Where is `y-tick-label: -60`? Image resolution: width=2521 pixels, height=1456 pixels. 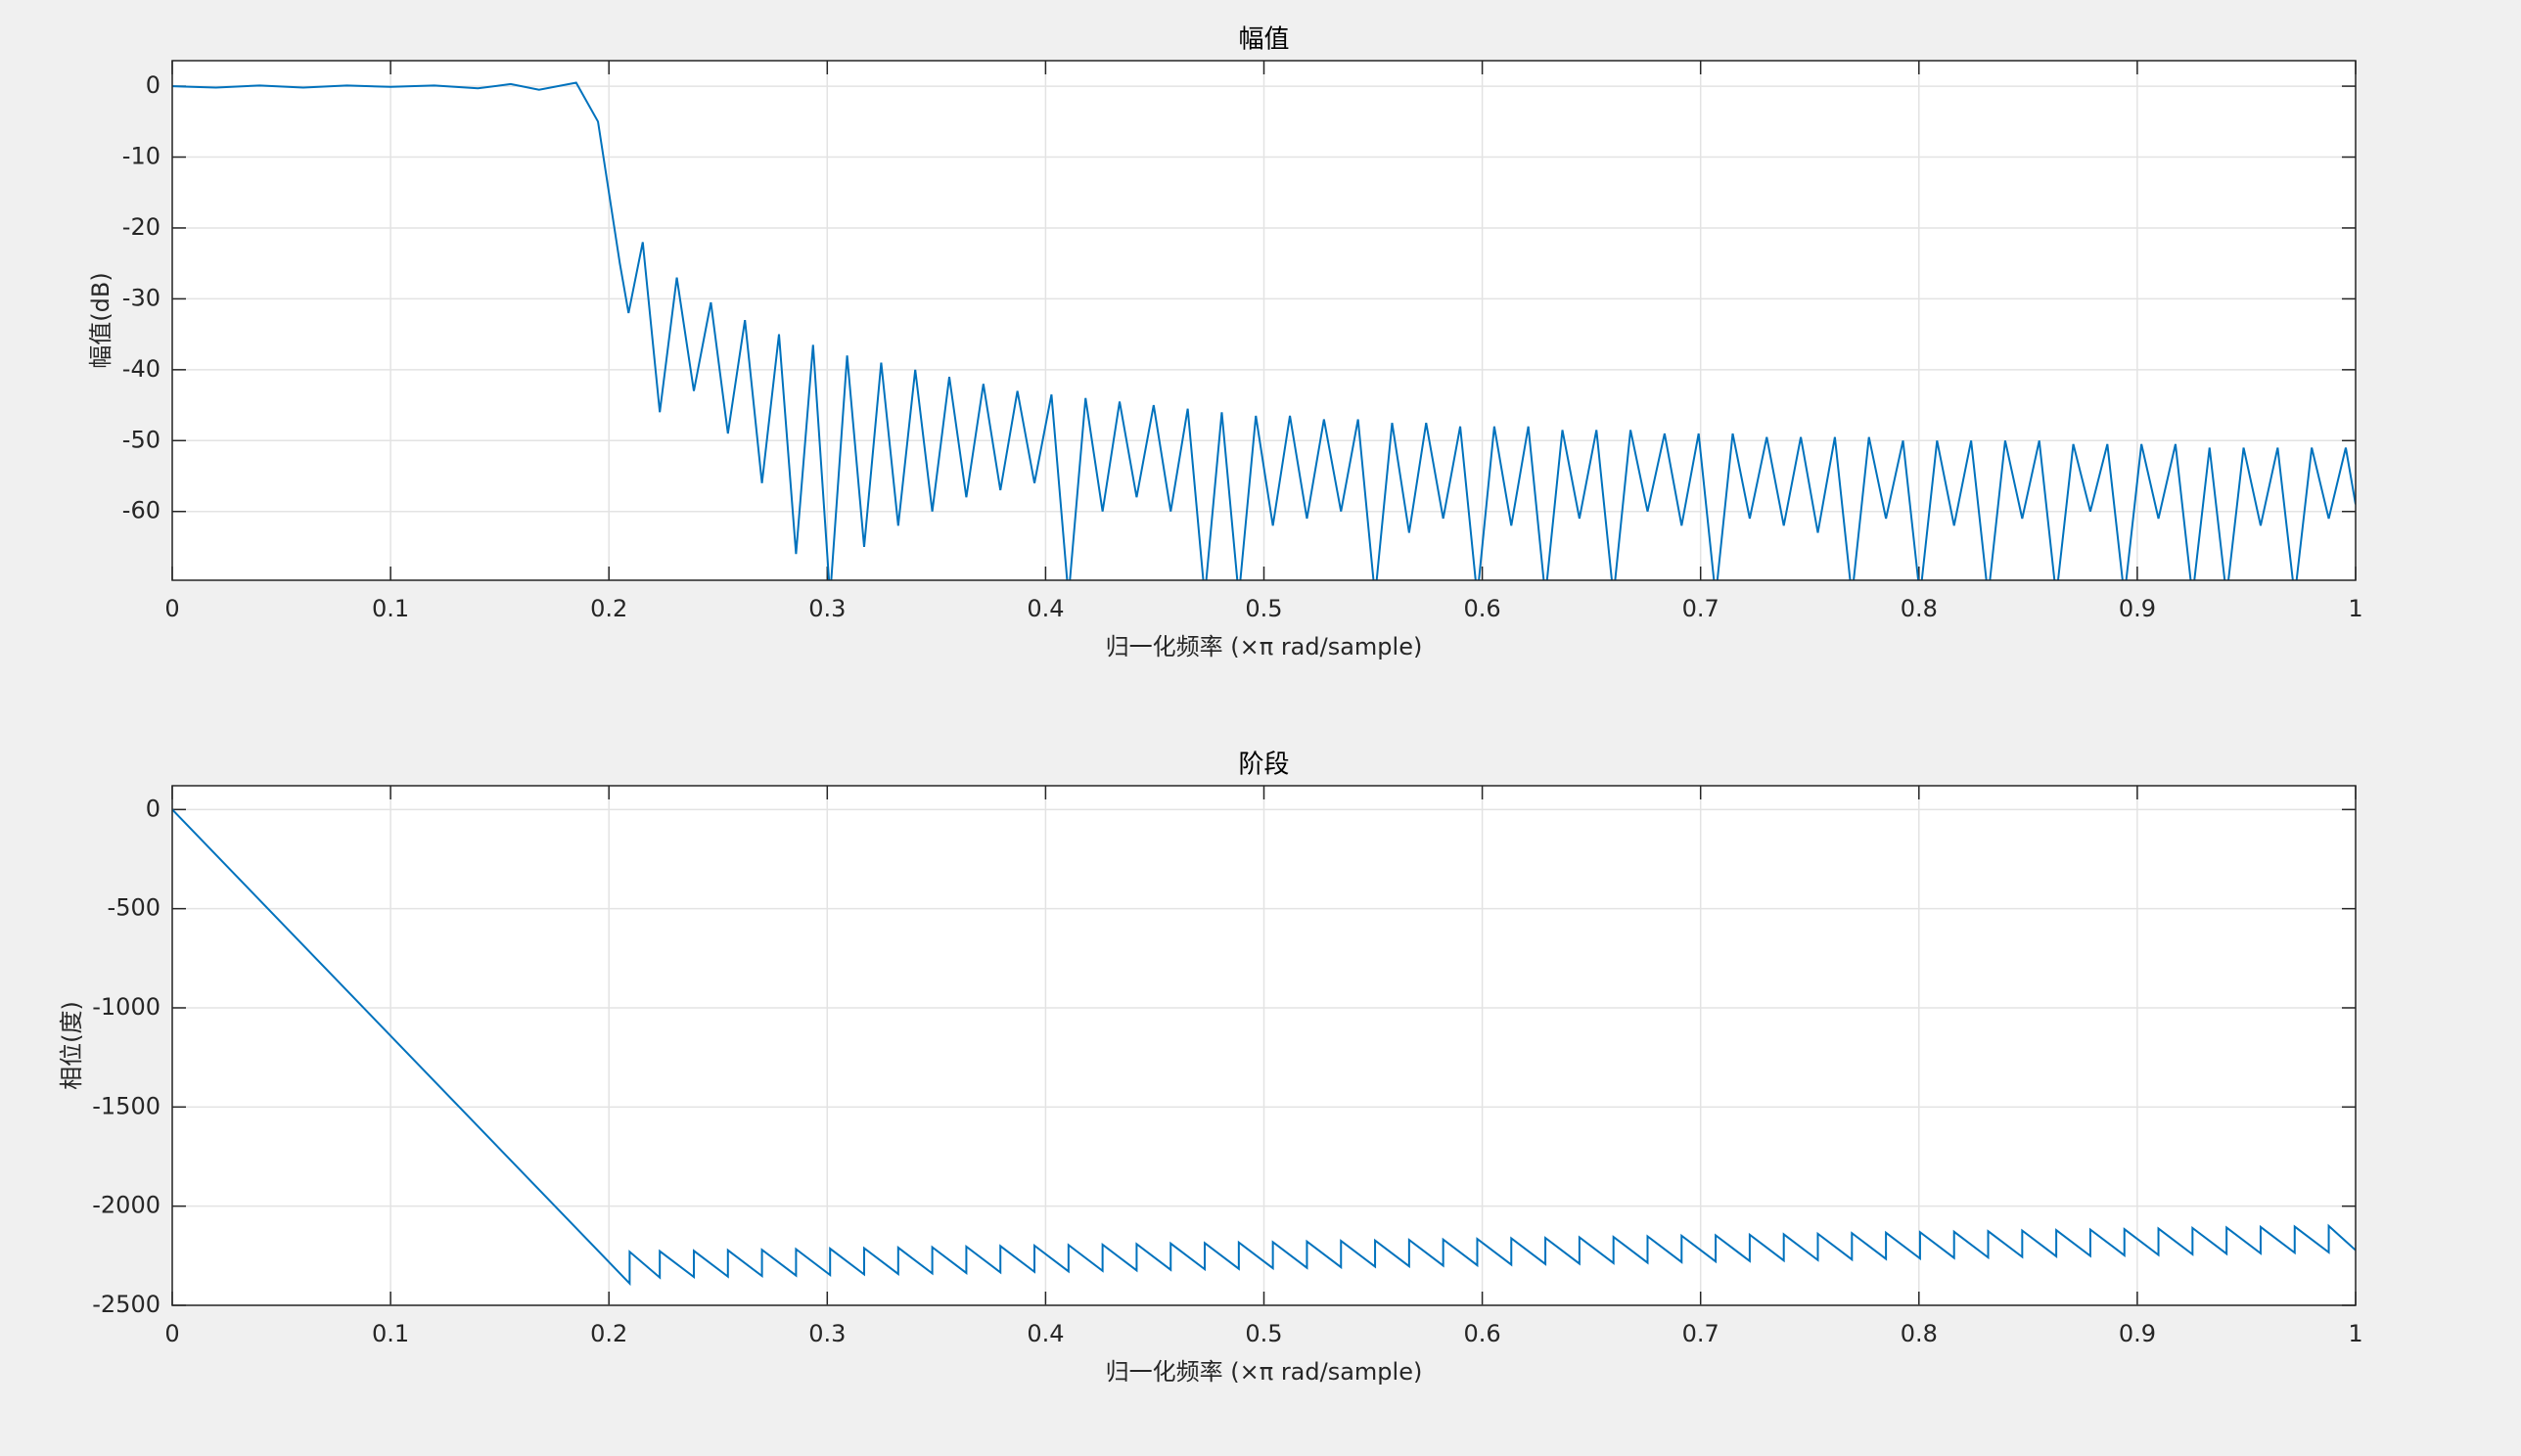
y-tick-label: -60 is located at coordinates (141, 510).